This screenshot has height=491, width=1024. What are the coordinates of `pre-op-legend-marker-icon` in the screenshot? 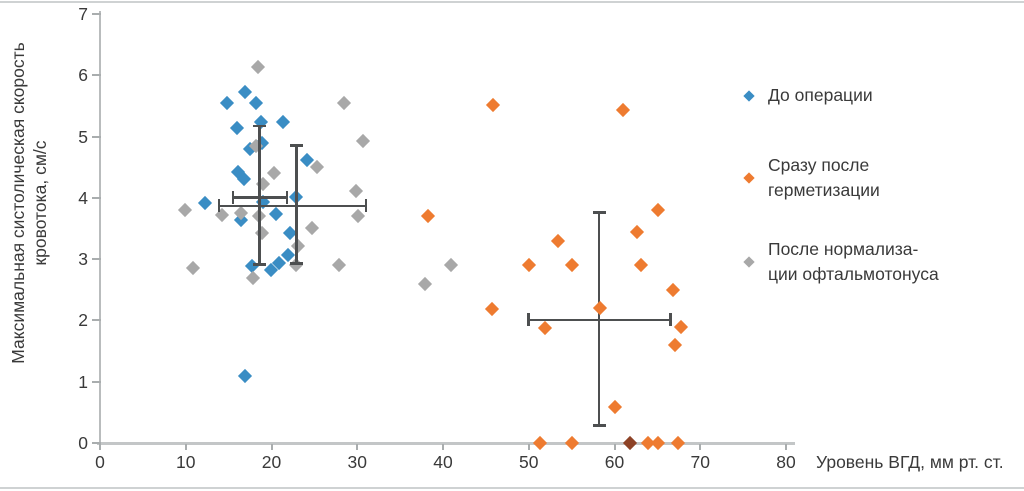 It's located at (749, 95).